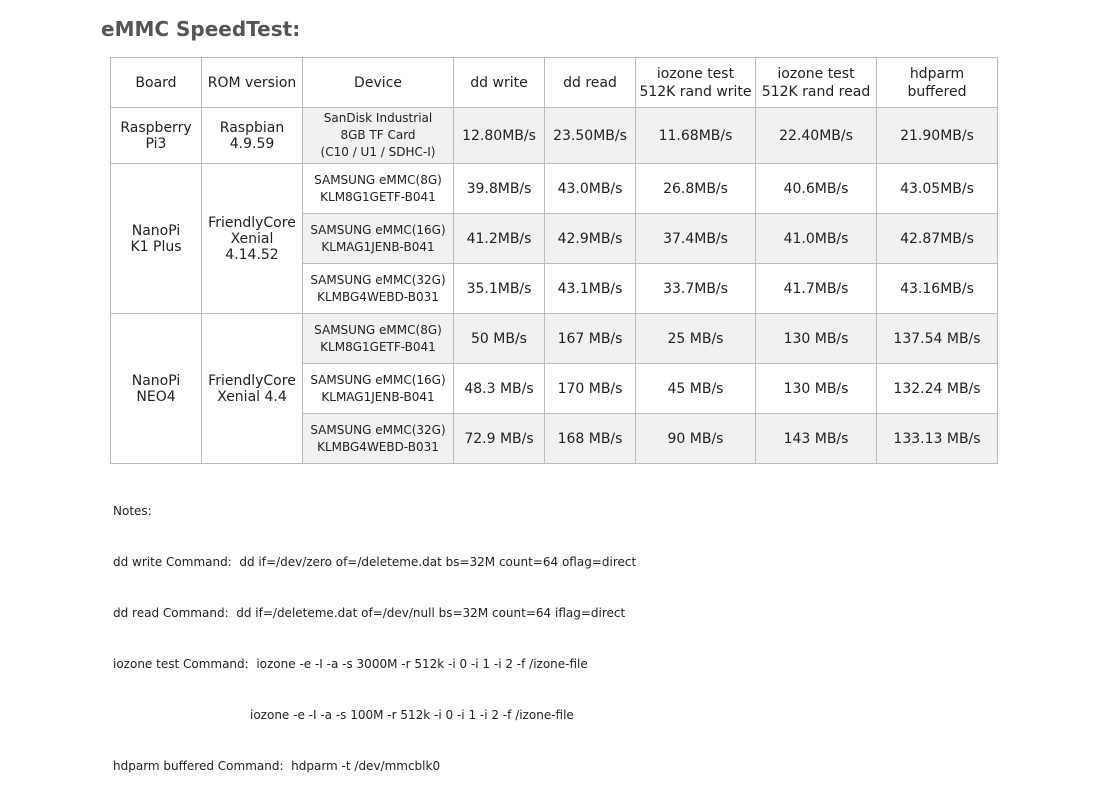 The width and height of the screenshot is (1100, 792). What do you see at coordinates (937, 188) in the screenshot?
I see `value-cell: 43.05MB/s` at bounding box center [937, 188].